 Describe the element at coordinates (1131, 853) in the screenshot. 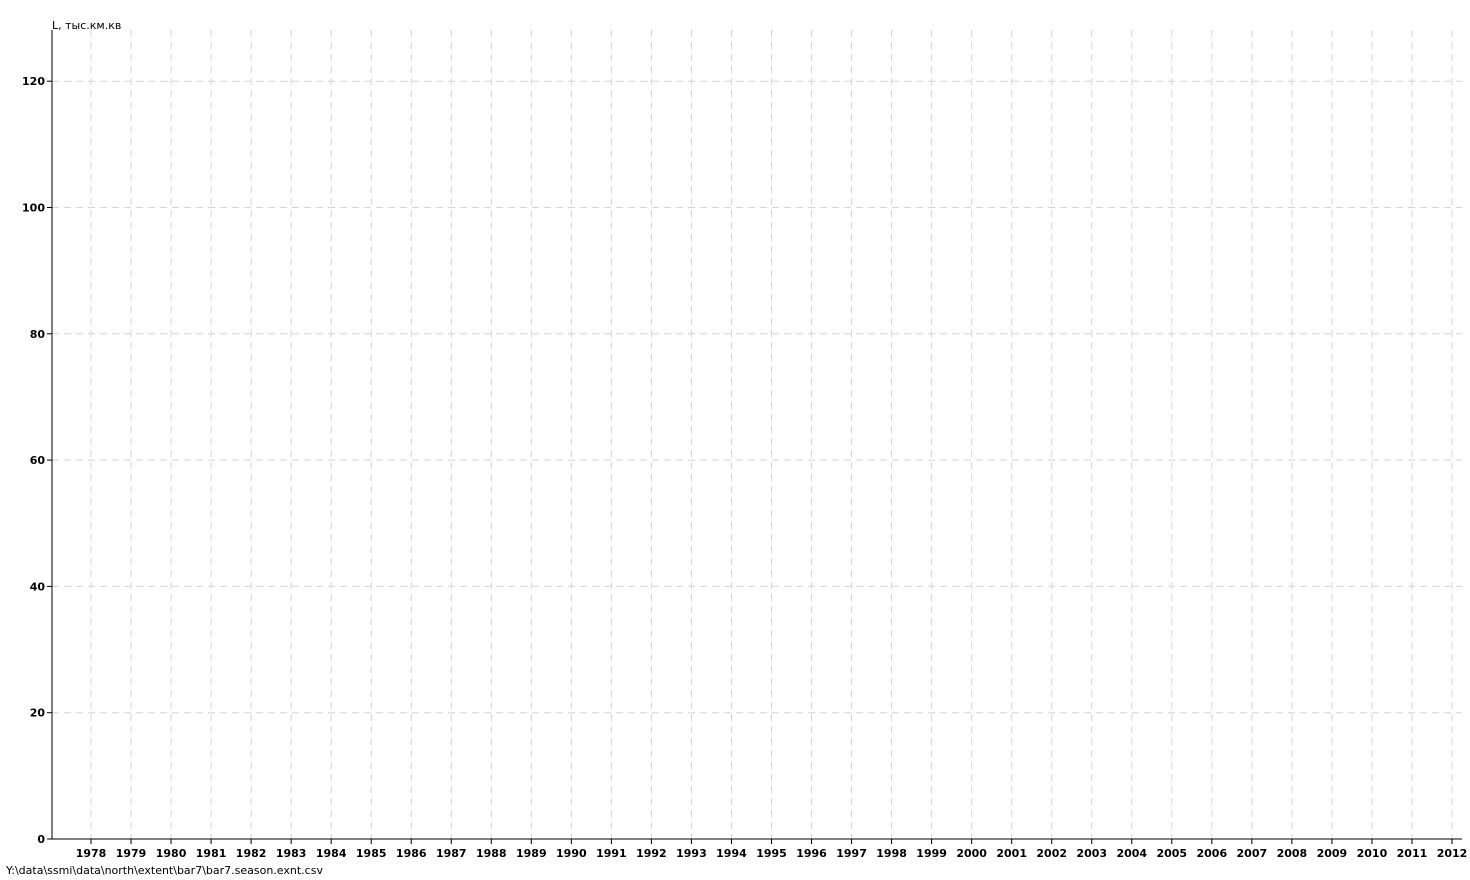

I see `x-tick-label: 2004` at that location.